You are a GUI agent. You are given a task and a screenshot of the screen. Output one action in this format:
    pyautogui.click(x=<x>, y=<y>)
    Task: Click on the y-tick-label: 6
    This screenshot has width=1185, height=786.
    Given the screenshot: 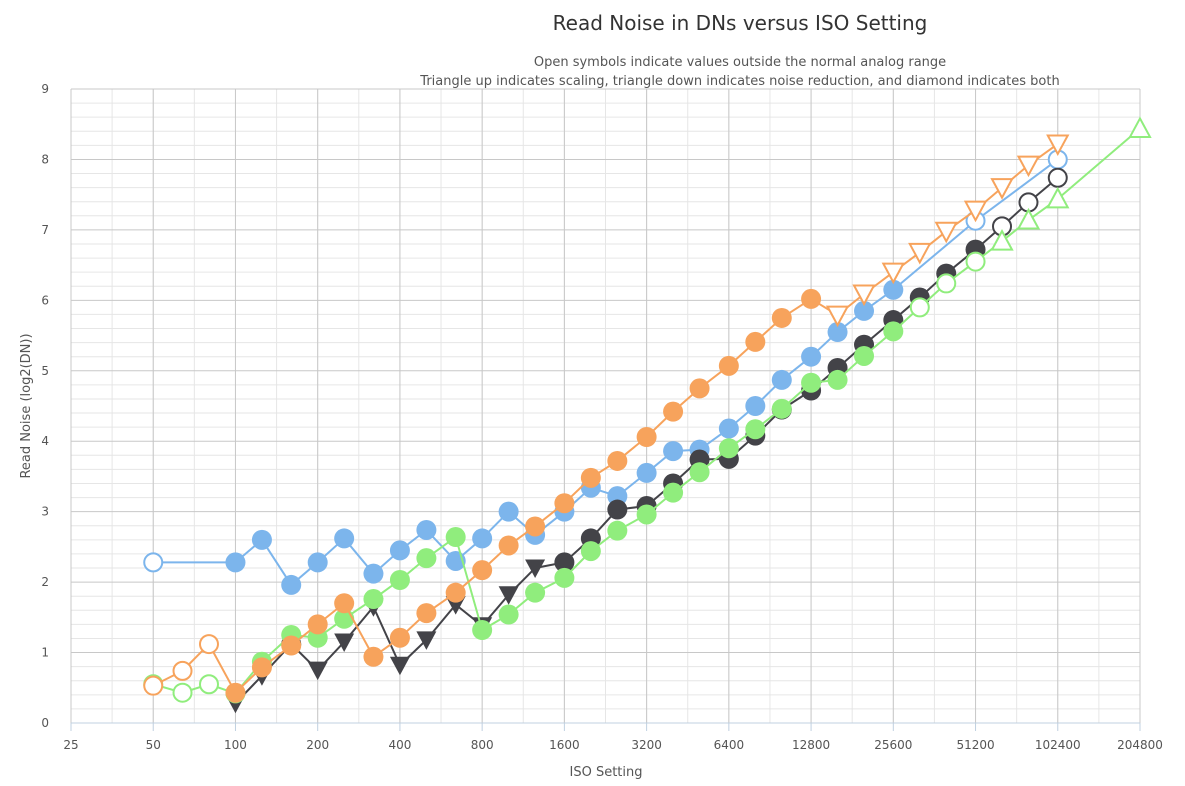 What is the action you would take?
    pyautogui.click(x=45, y=300)
    